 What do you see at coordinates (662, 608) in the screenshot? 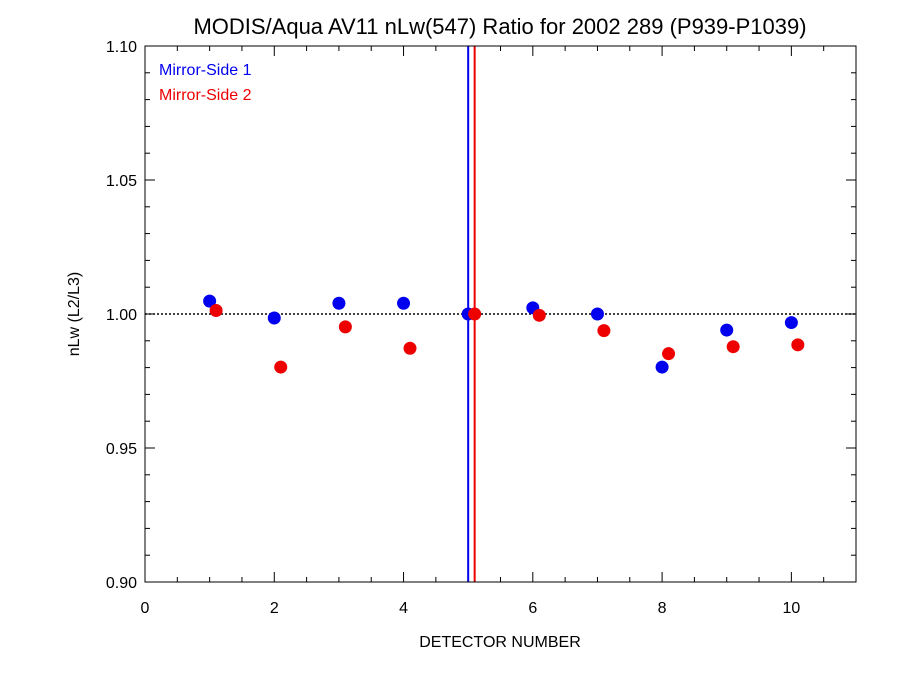
I see `x-tick-label: 8` at bounding box center [662, 608].